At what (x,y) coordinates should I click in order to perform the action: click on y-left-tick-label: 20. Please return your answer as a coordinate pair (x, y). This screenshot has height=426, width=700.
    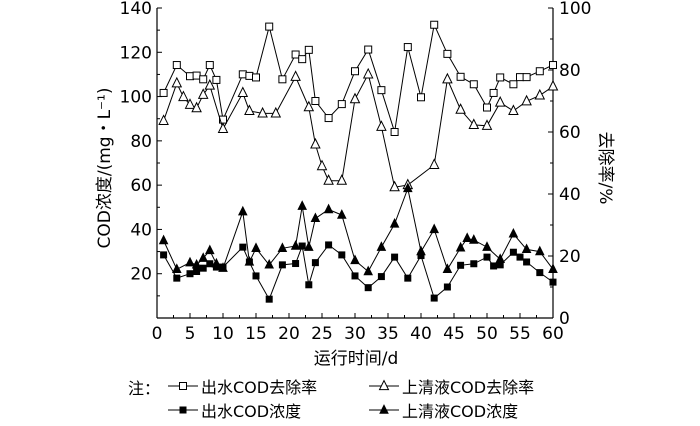
    Looking at the image, I should click on (141, 275).